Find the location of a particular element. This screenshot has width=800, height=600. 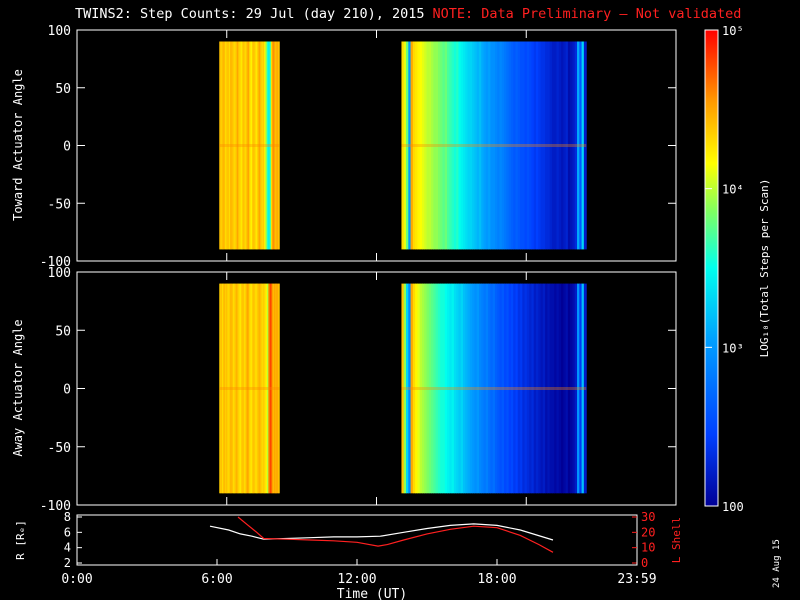

away-ytick-label: 100 is located at coordinates (59, 273).